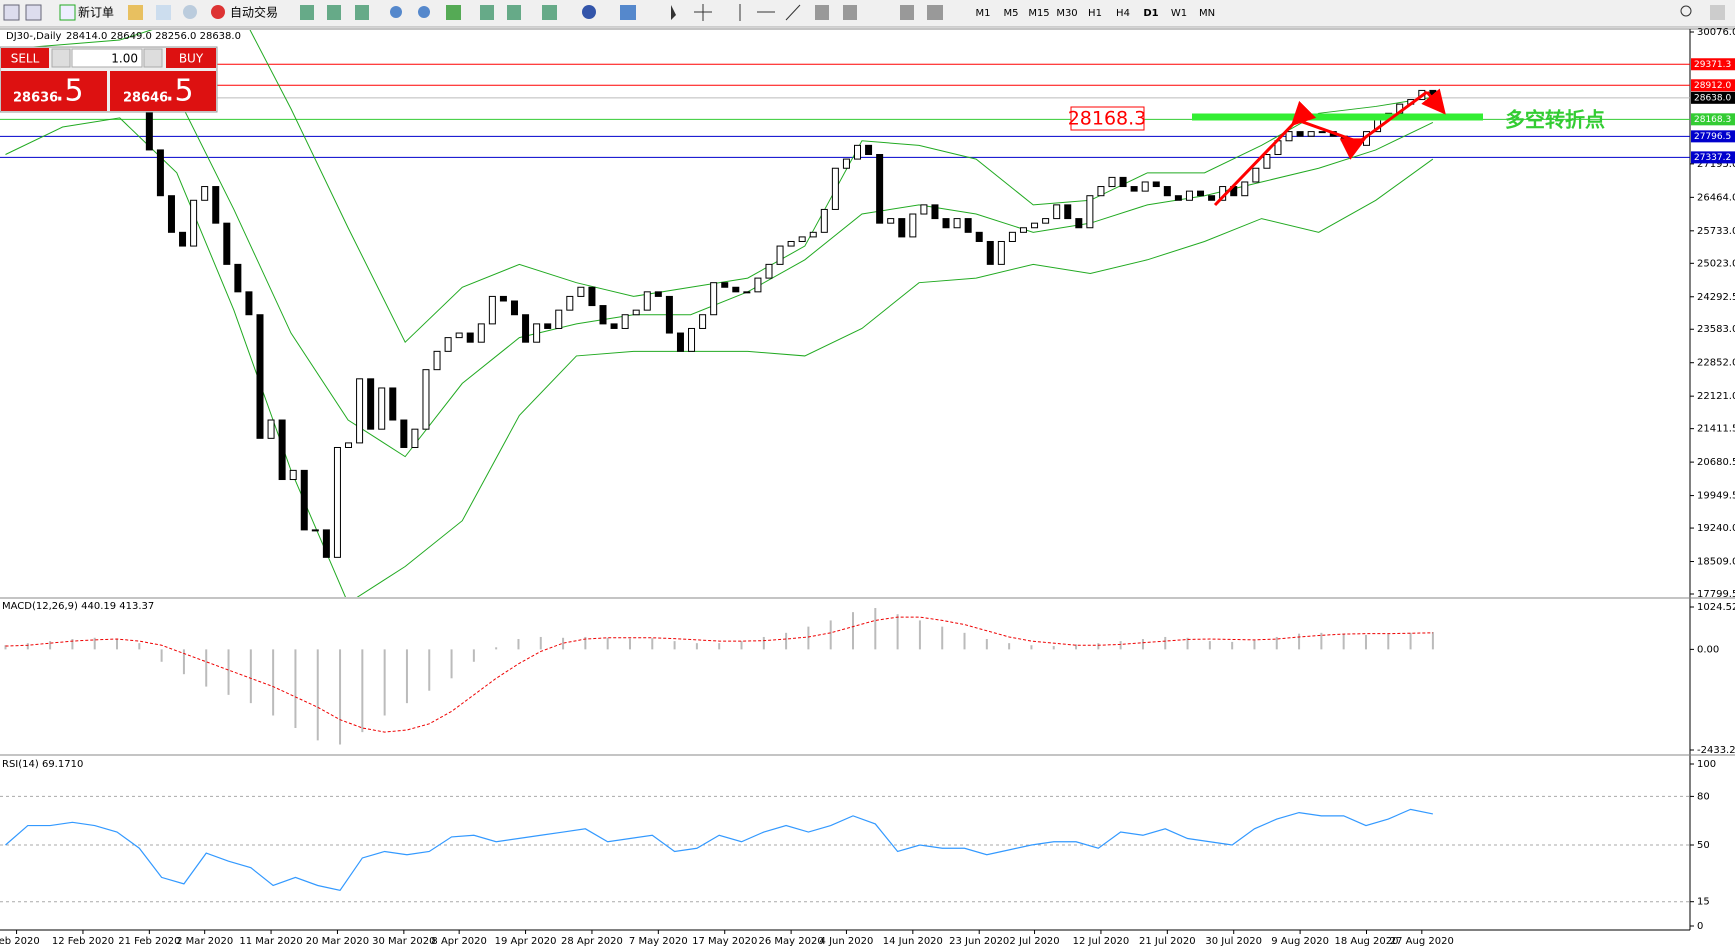 Image resolution: width=1735 pixels, height=949 pixels. I want to click on toolbar: 新订单 自动交易 M1 M5 M15 M30 H1 H4 D1 W1 MN, so click(867, 14).